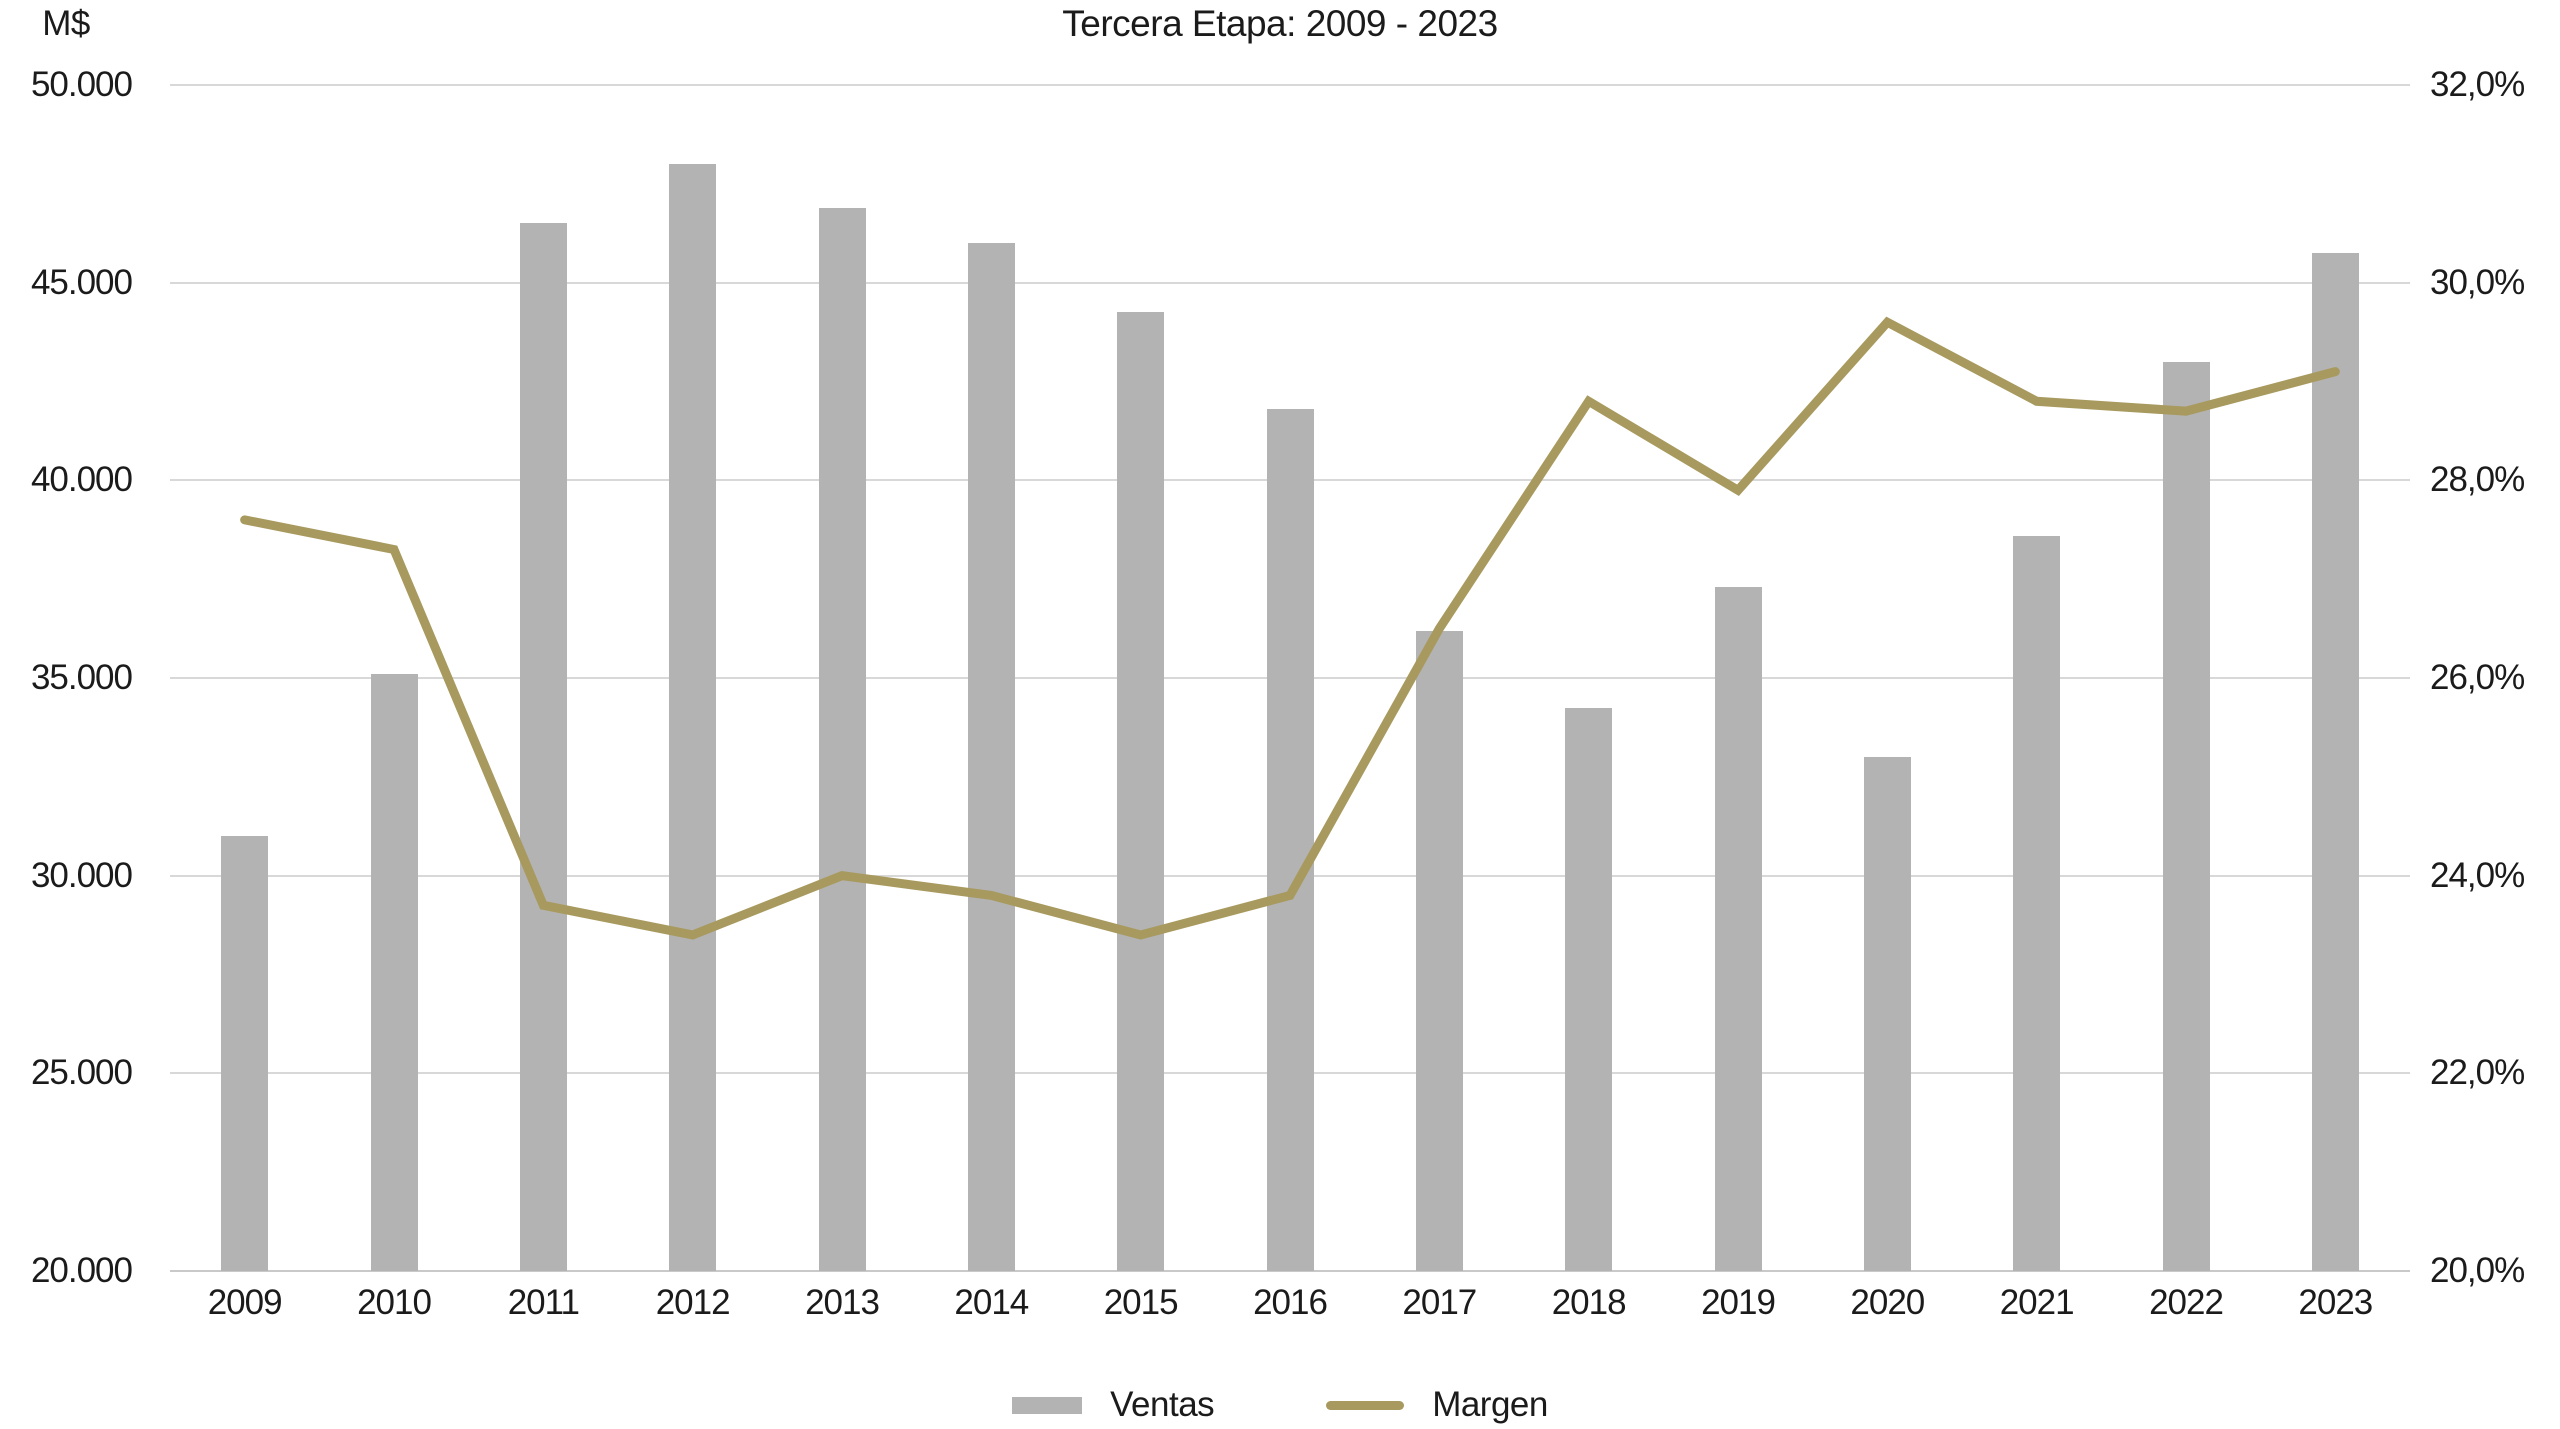 The height and width of the screenshot is (1429, 2560). What do you see at coordinates (842, 739) in the screenshot?
I see `ventas-bar-2013` at bounding box center [842, 739].